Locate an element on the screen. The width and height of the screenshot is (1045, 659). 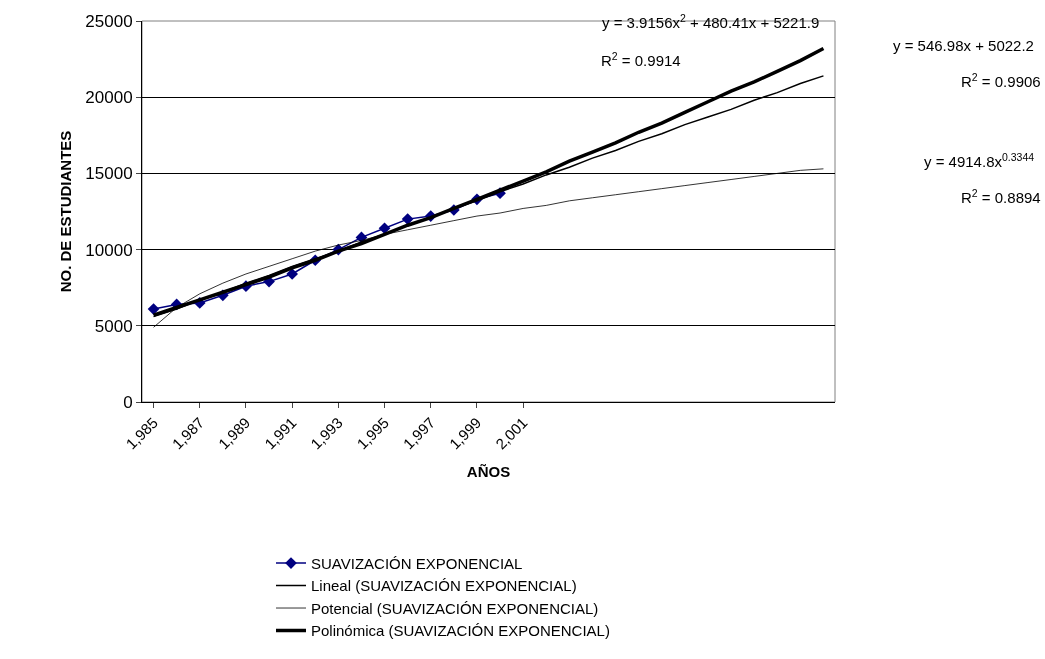
text: R$^{2}$ = 0.8894 is located at coordinates (1001, 197).